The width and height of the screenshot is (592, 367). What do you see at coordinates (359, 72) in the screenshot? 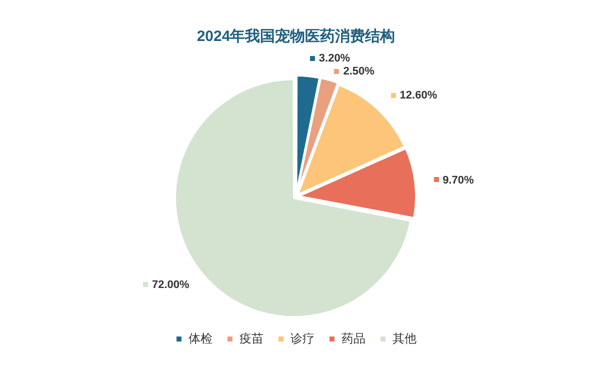
I see `data-label: 2.50%` at bounding box center [359, 72].